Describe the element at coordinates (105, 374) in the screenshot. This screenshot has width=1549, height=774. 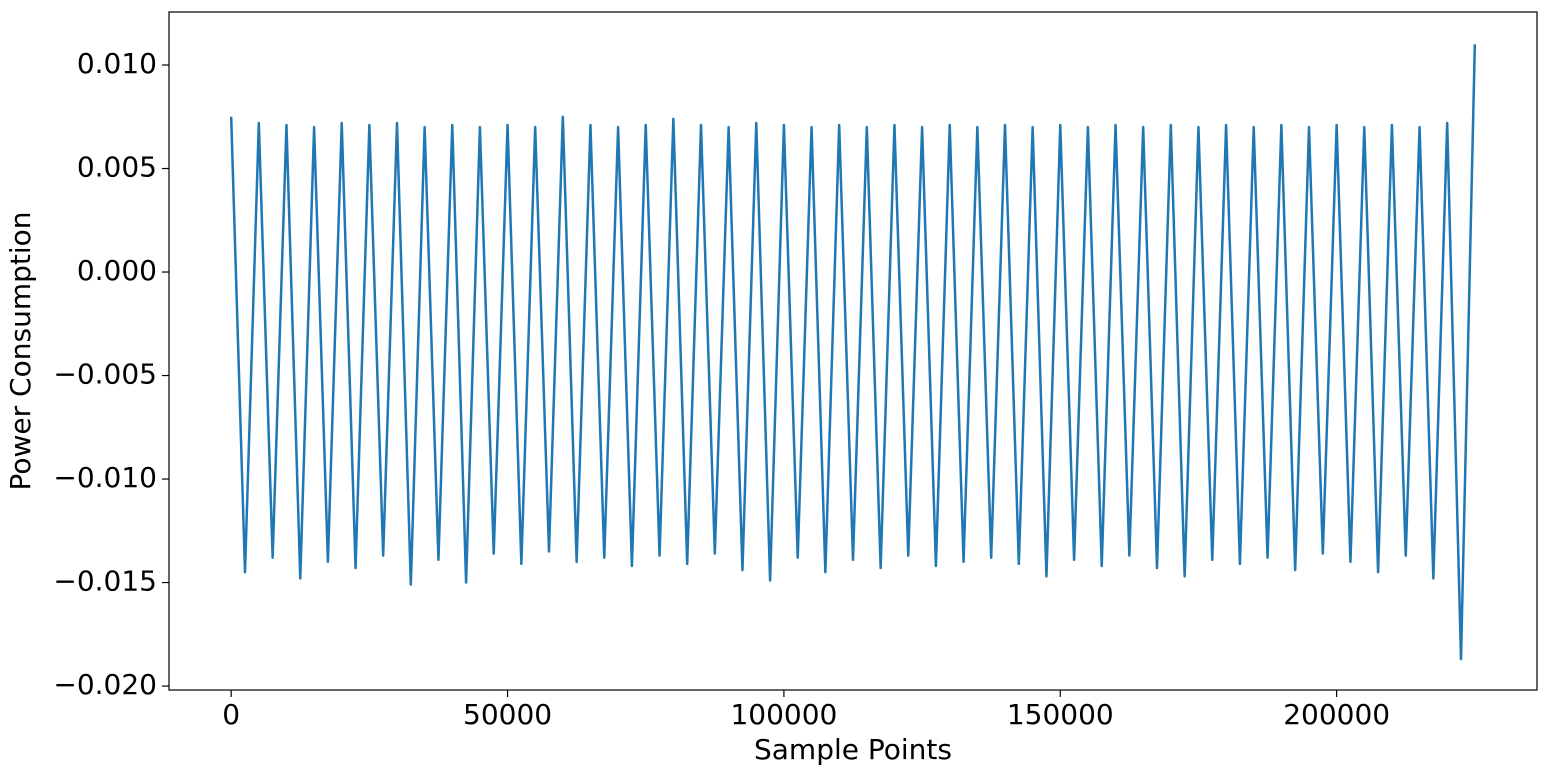
I see `y-tick-label: −0.005` at that location.